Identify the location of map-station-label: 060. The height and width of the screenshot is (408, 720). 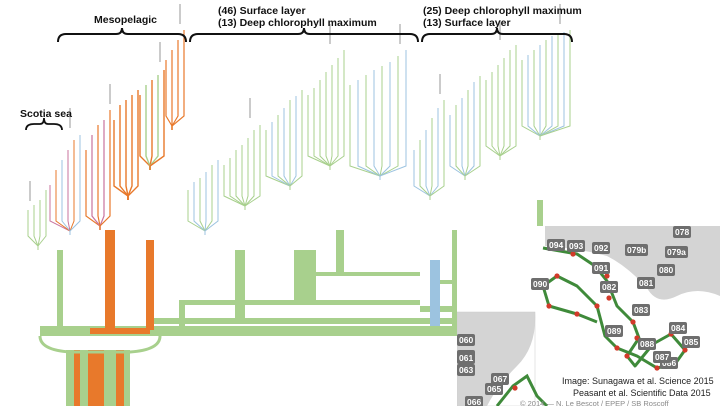
(466, 340).